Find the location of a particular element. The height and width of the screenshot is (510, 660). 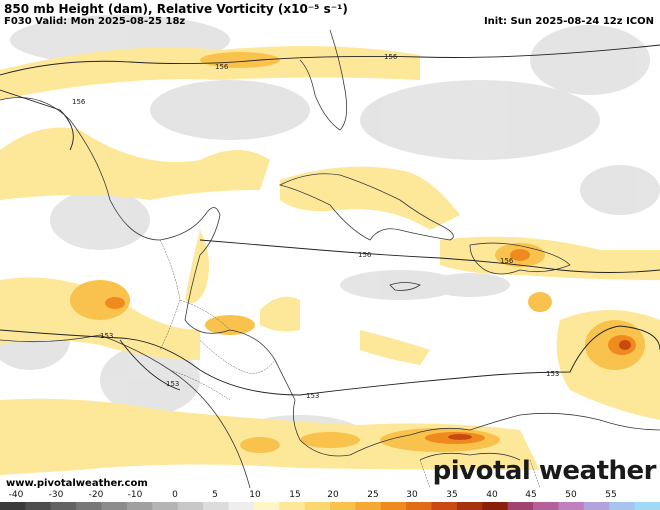

valid-time: F030 Valid: Mon 2025-08-25 18z is located at coordinates (95, 21).